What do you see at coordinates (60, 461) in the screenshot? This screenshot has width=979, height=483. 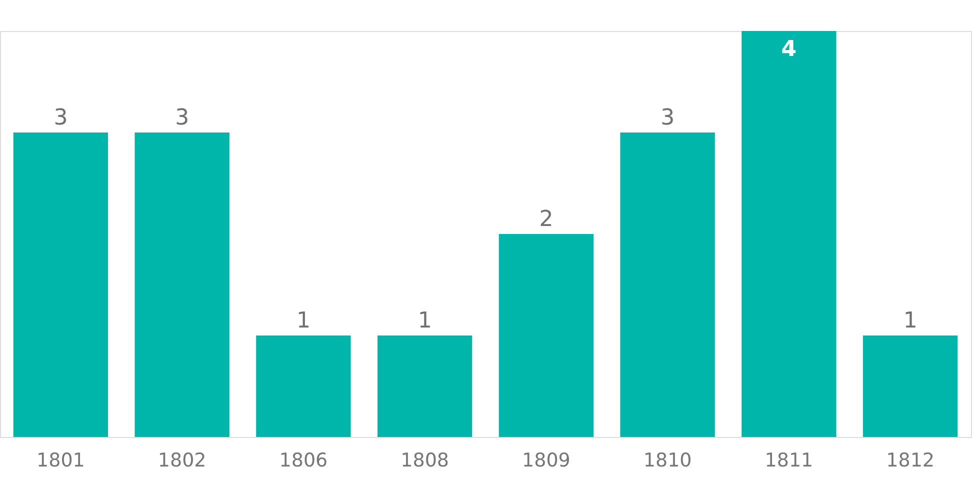 I see `x-tick-label: 1801` at bounding box center [60, 461].